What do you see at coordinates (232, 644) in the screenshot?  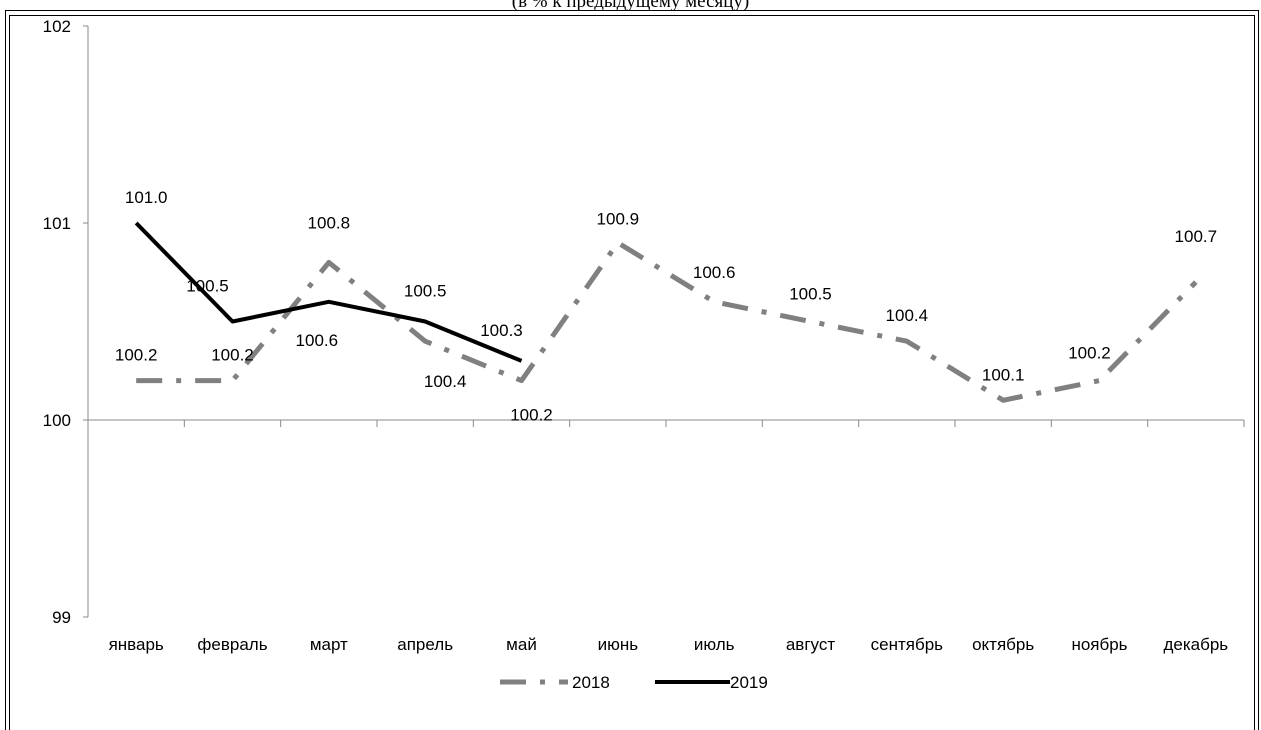 I see `x-tick-label: февраль` at bounding box center [232, 644].